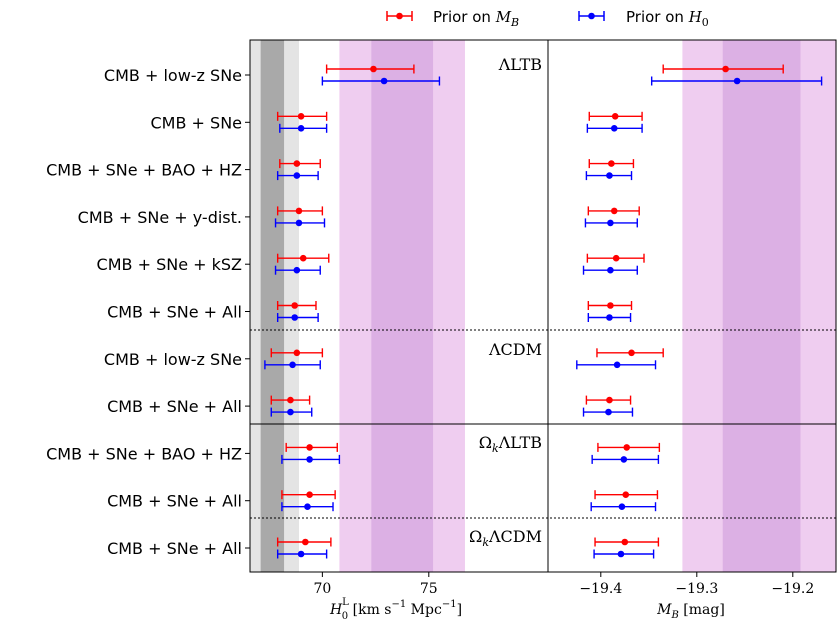 This screenshot has height=630, width=837. I want to click on x-tick-label-mb-1: −19.3, so click(696, 589).